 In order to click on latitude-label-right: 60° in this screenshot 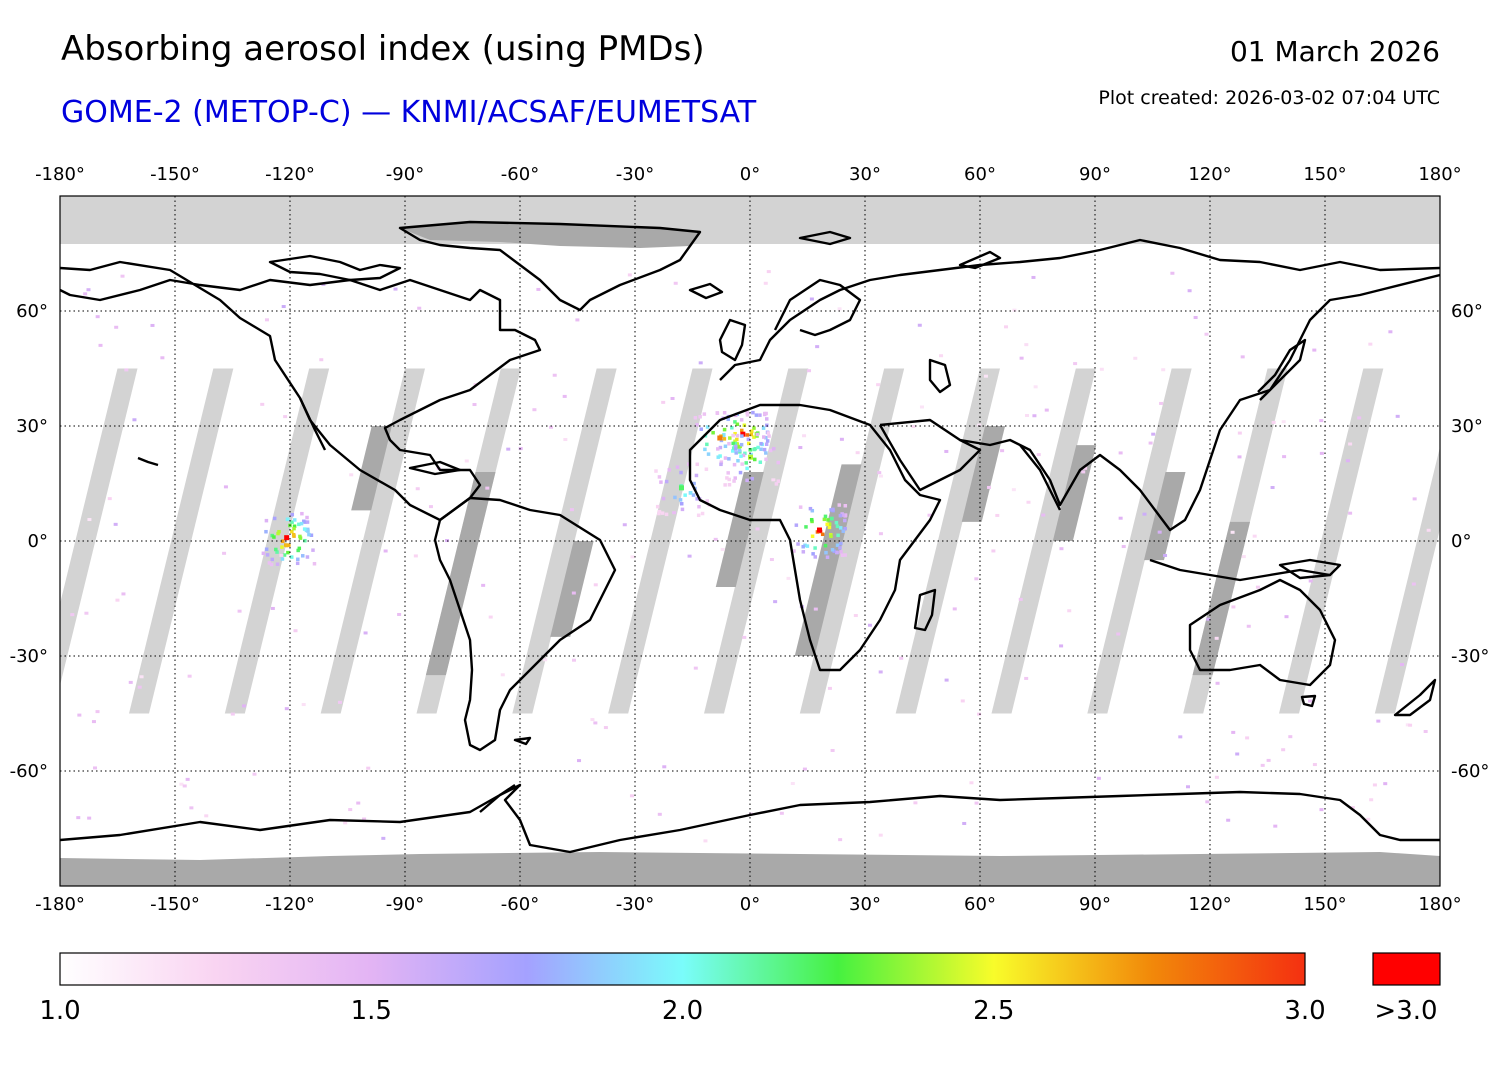, I will do `click(1467, 311)`.